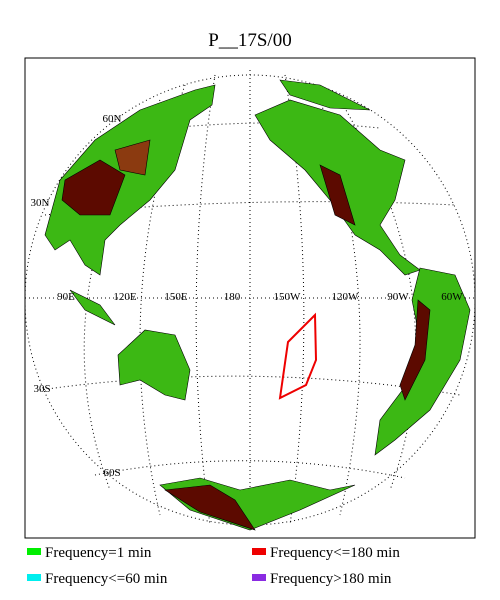 This screenshot has height=600, width=500. I want to click on legend-label: Frequency=1 min, so click(98, 553).